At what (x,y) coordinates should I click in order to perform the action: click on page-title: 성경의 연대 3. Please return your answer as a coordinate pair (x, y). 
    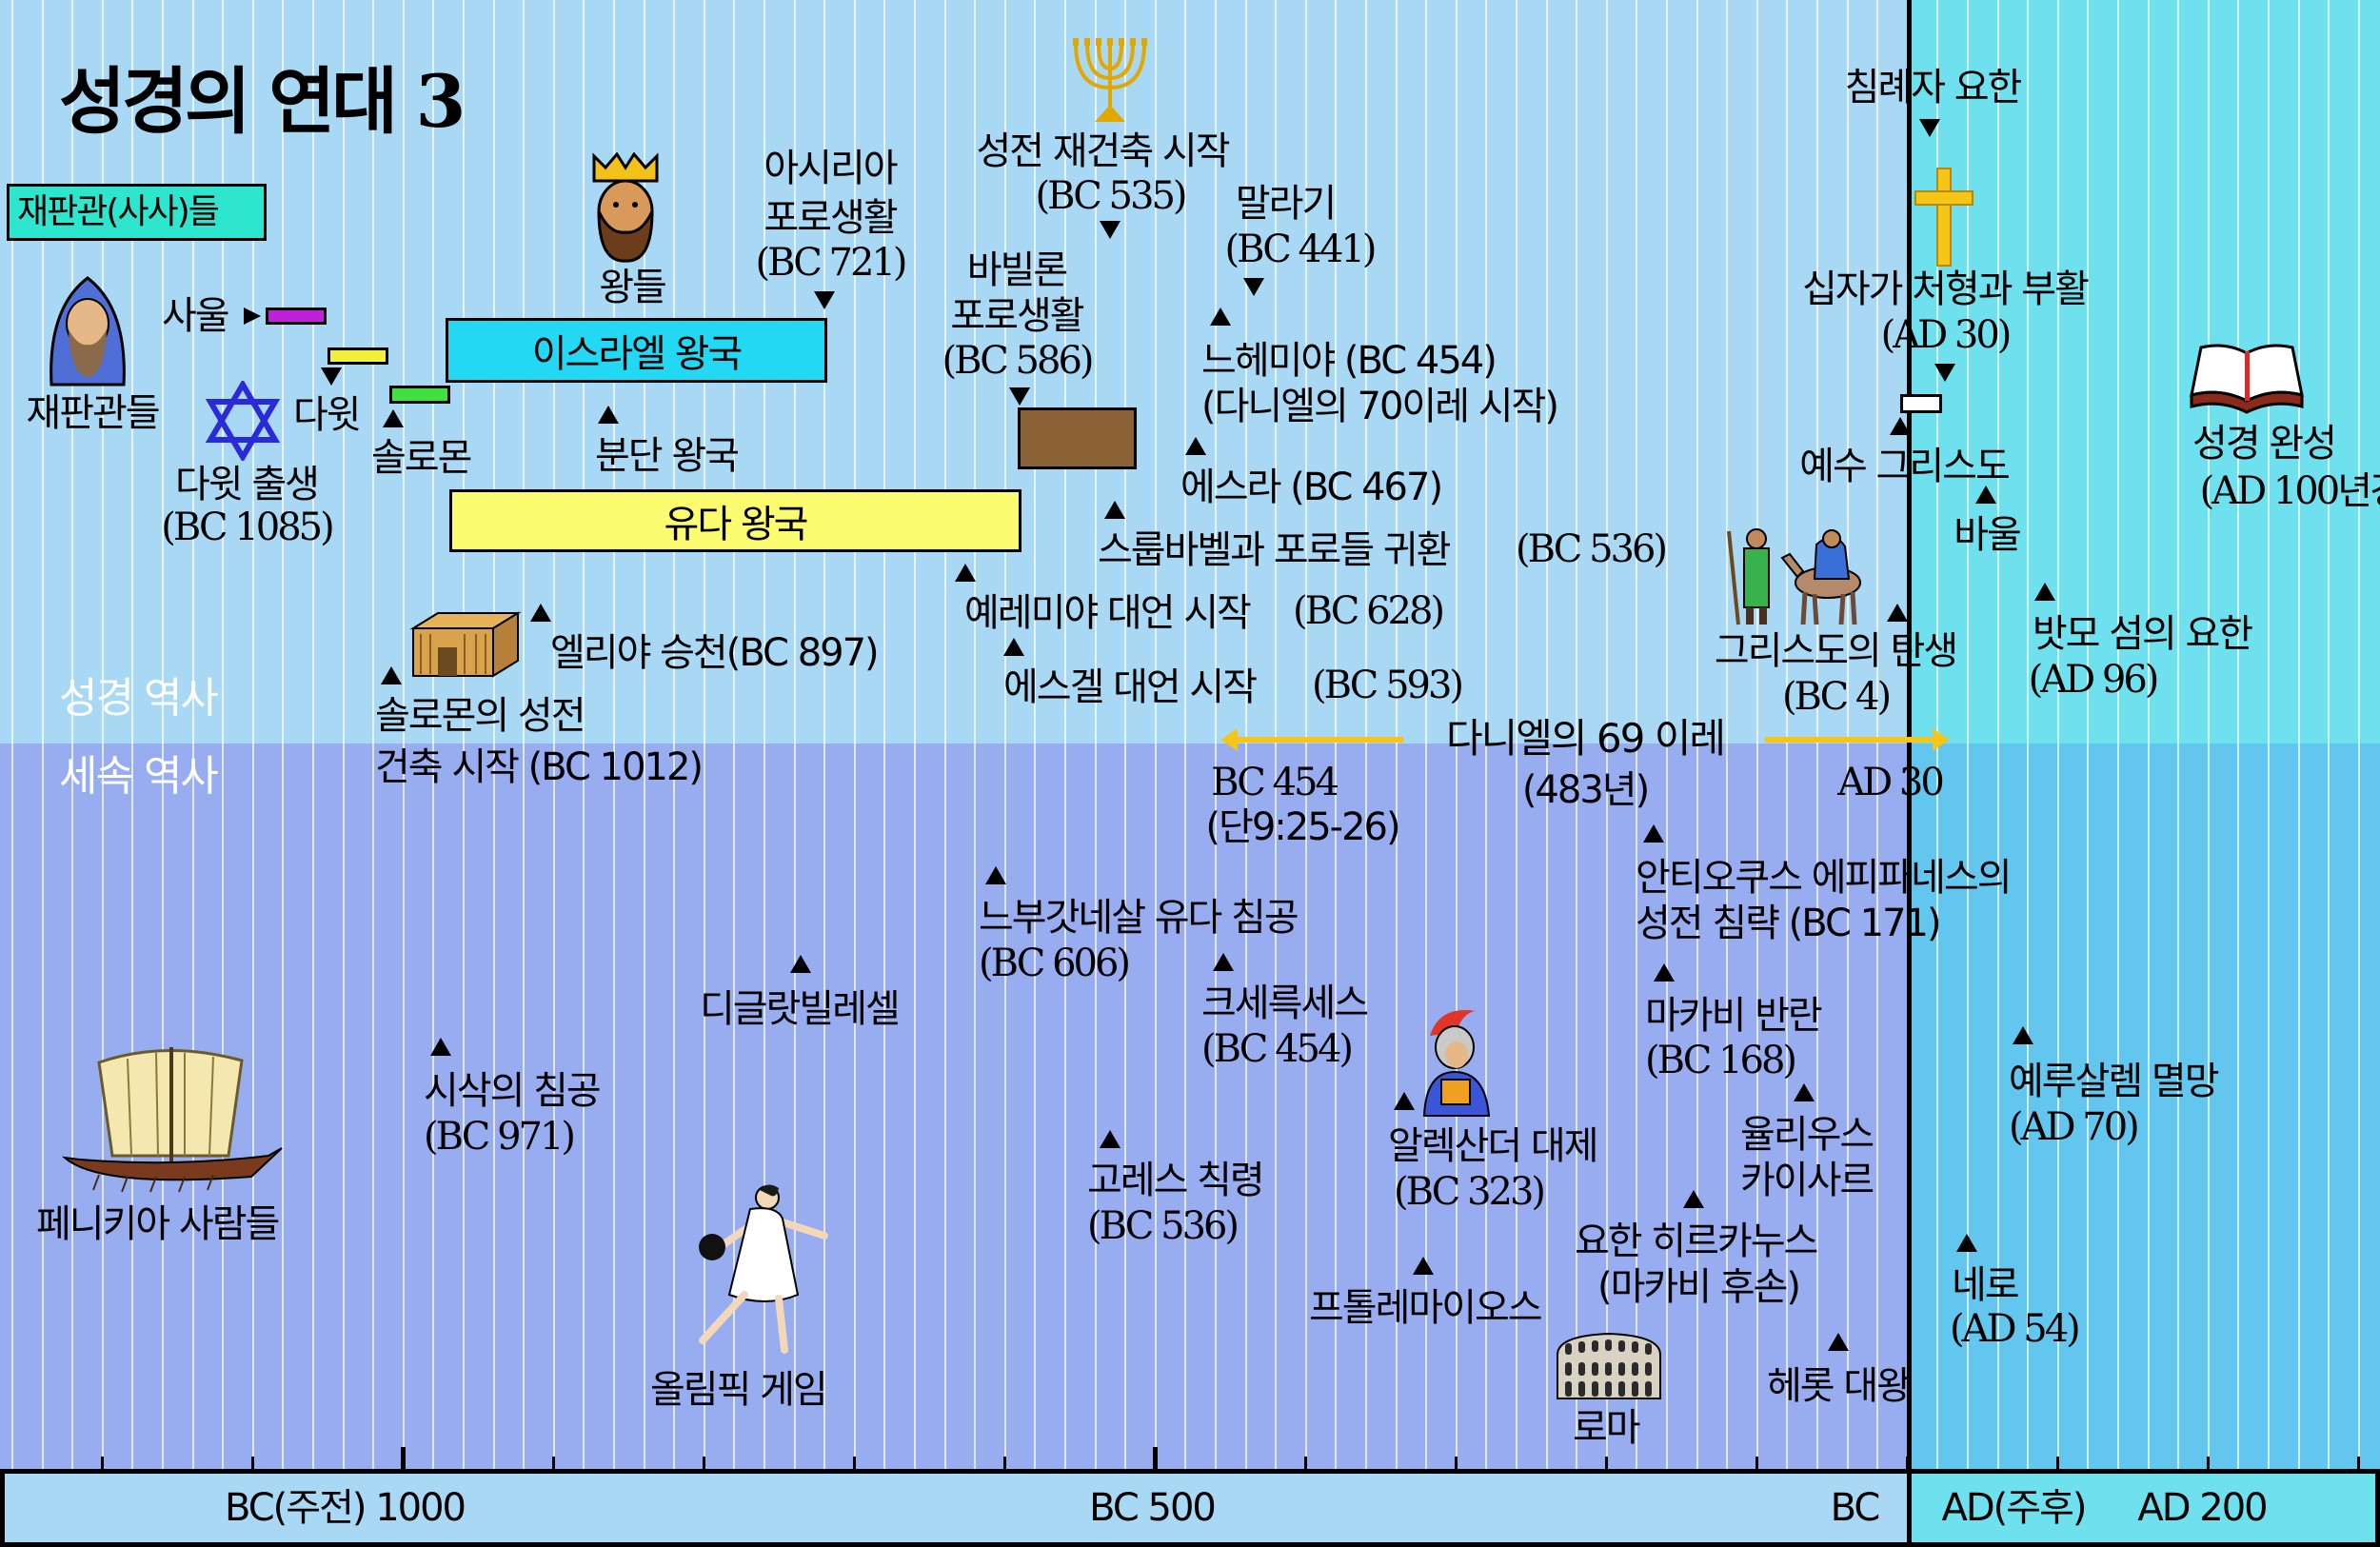
    Looking at the image, I should click on (262, 101).